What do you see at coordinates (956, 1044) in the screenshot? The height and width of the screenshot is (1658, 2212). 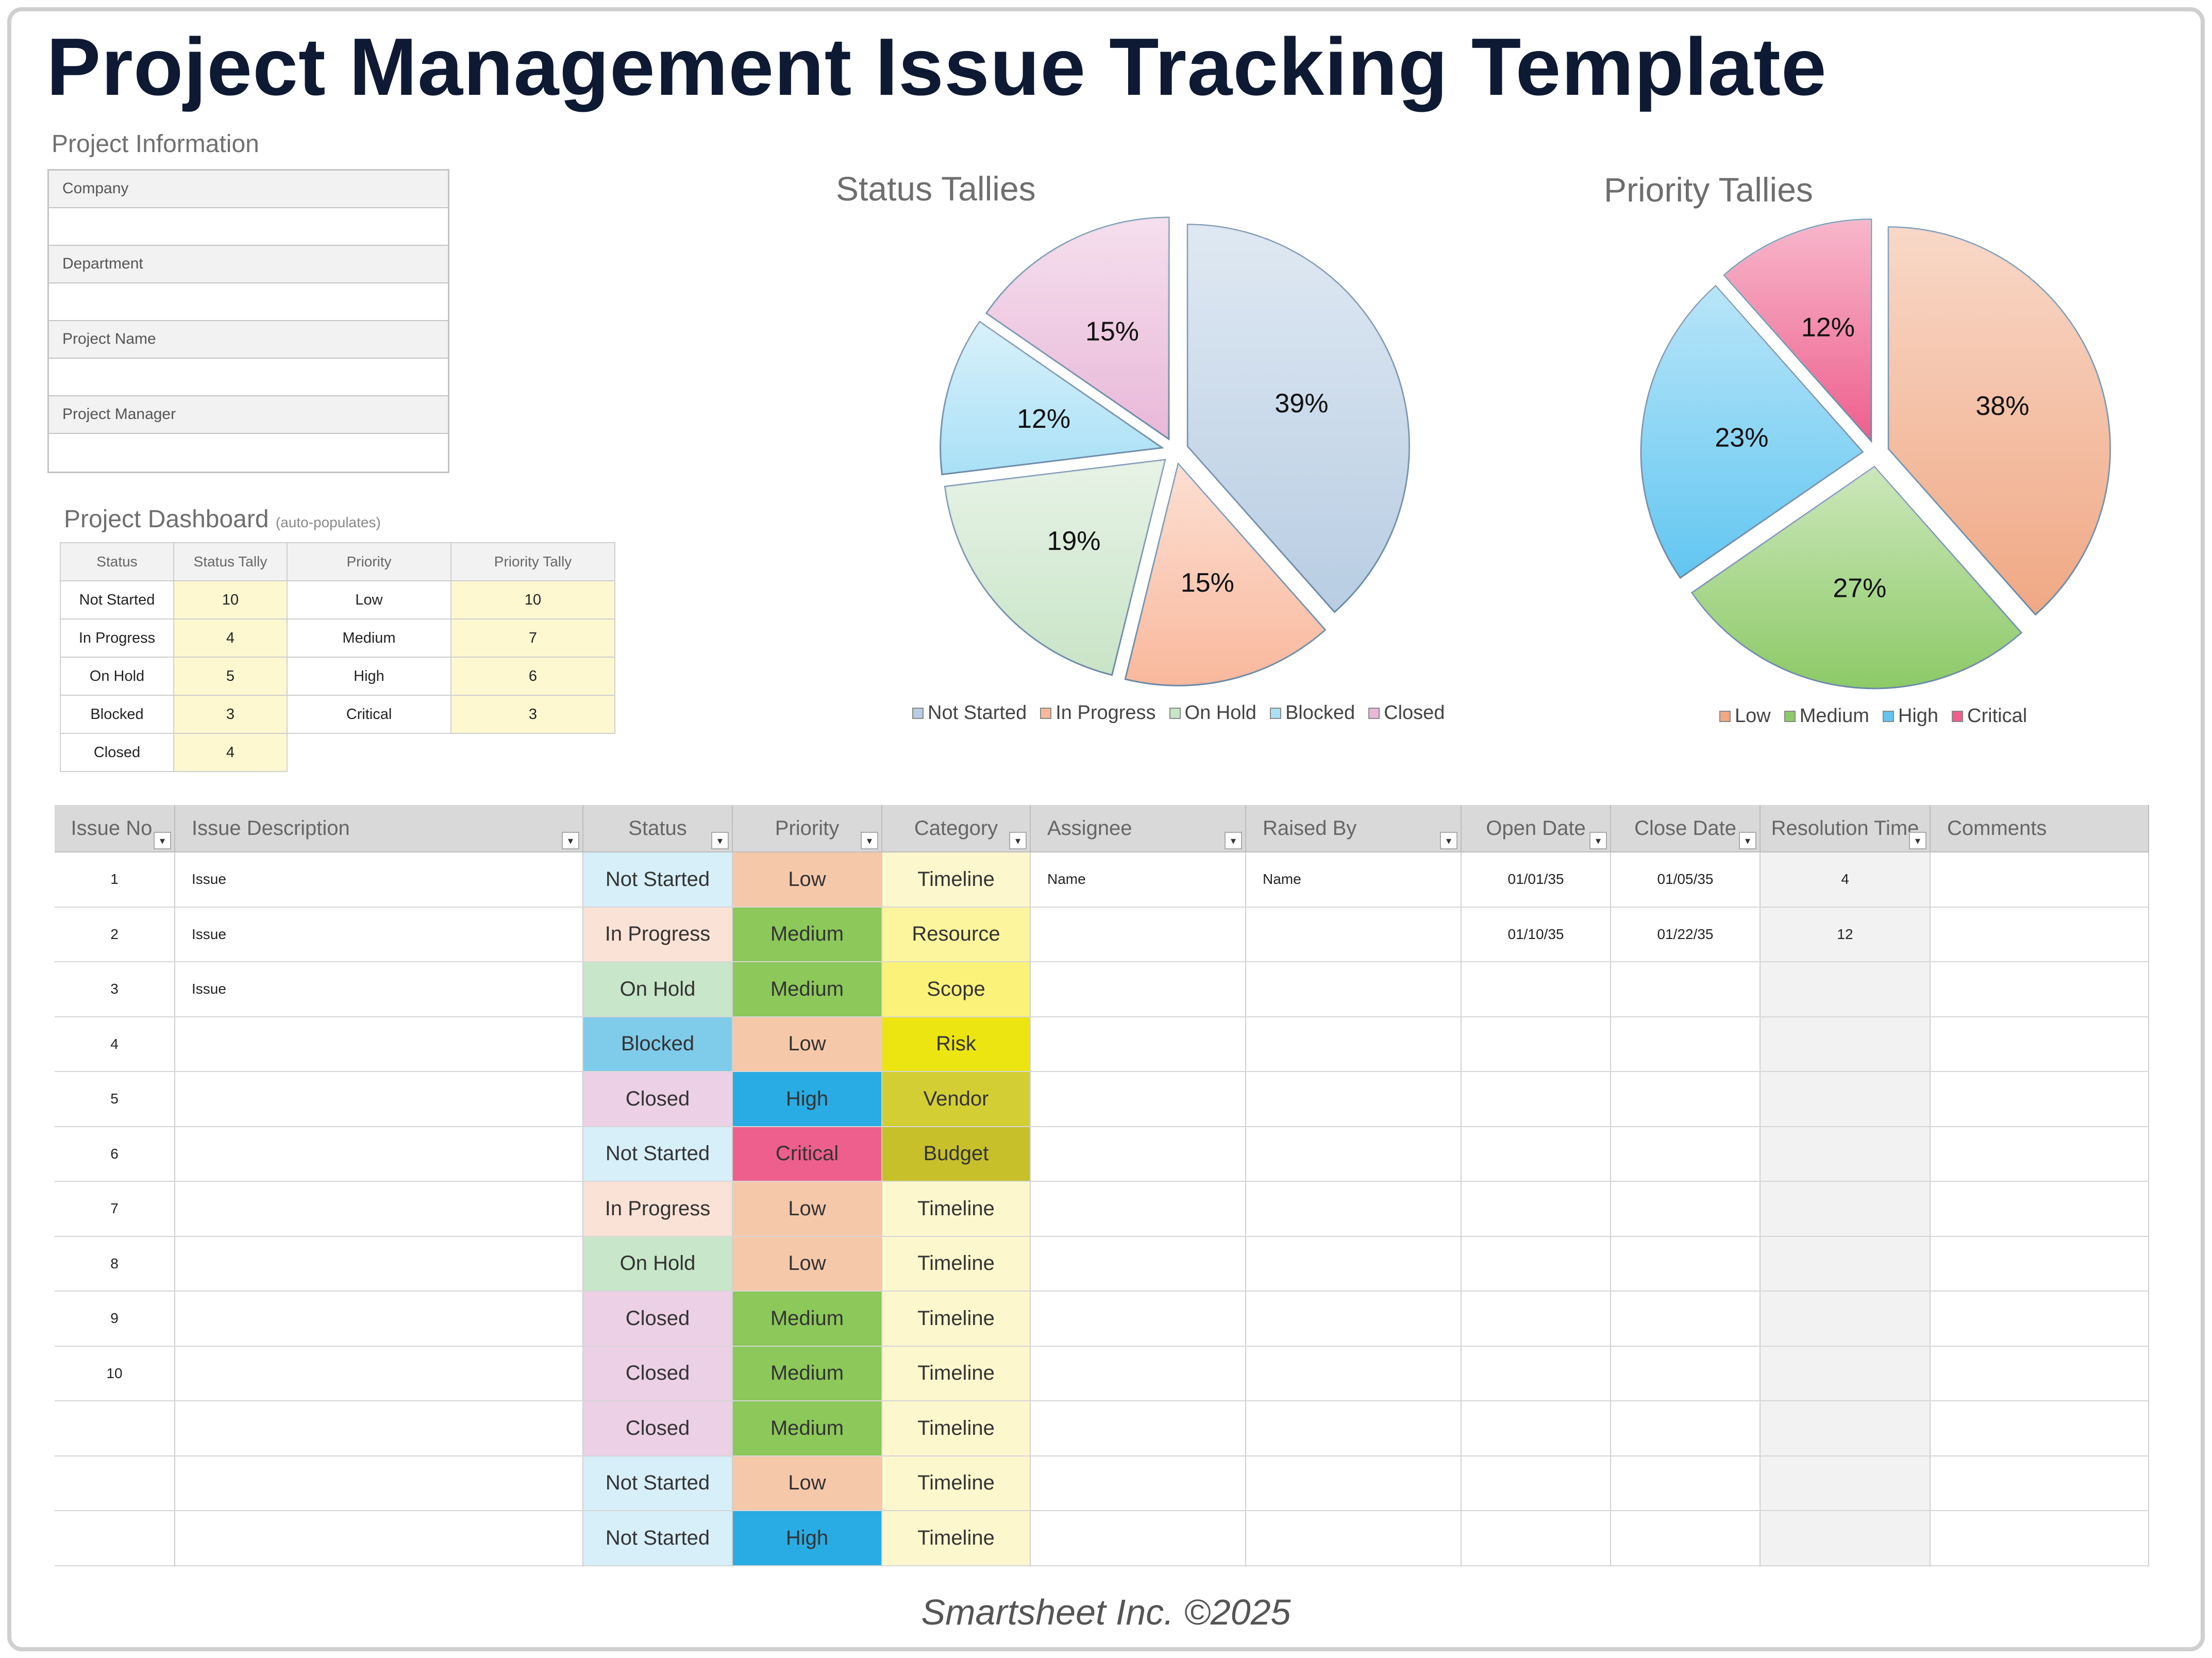 I see `cell-category: Risk` at bounding box center [956, 1044].